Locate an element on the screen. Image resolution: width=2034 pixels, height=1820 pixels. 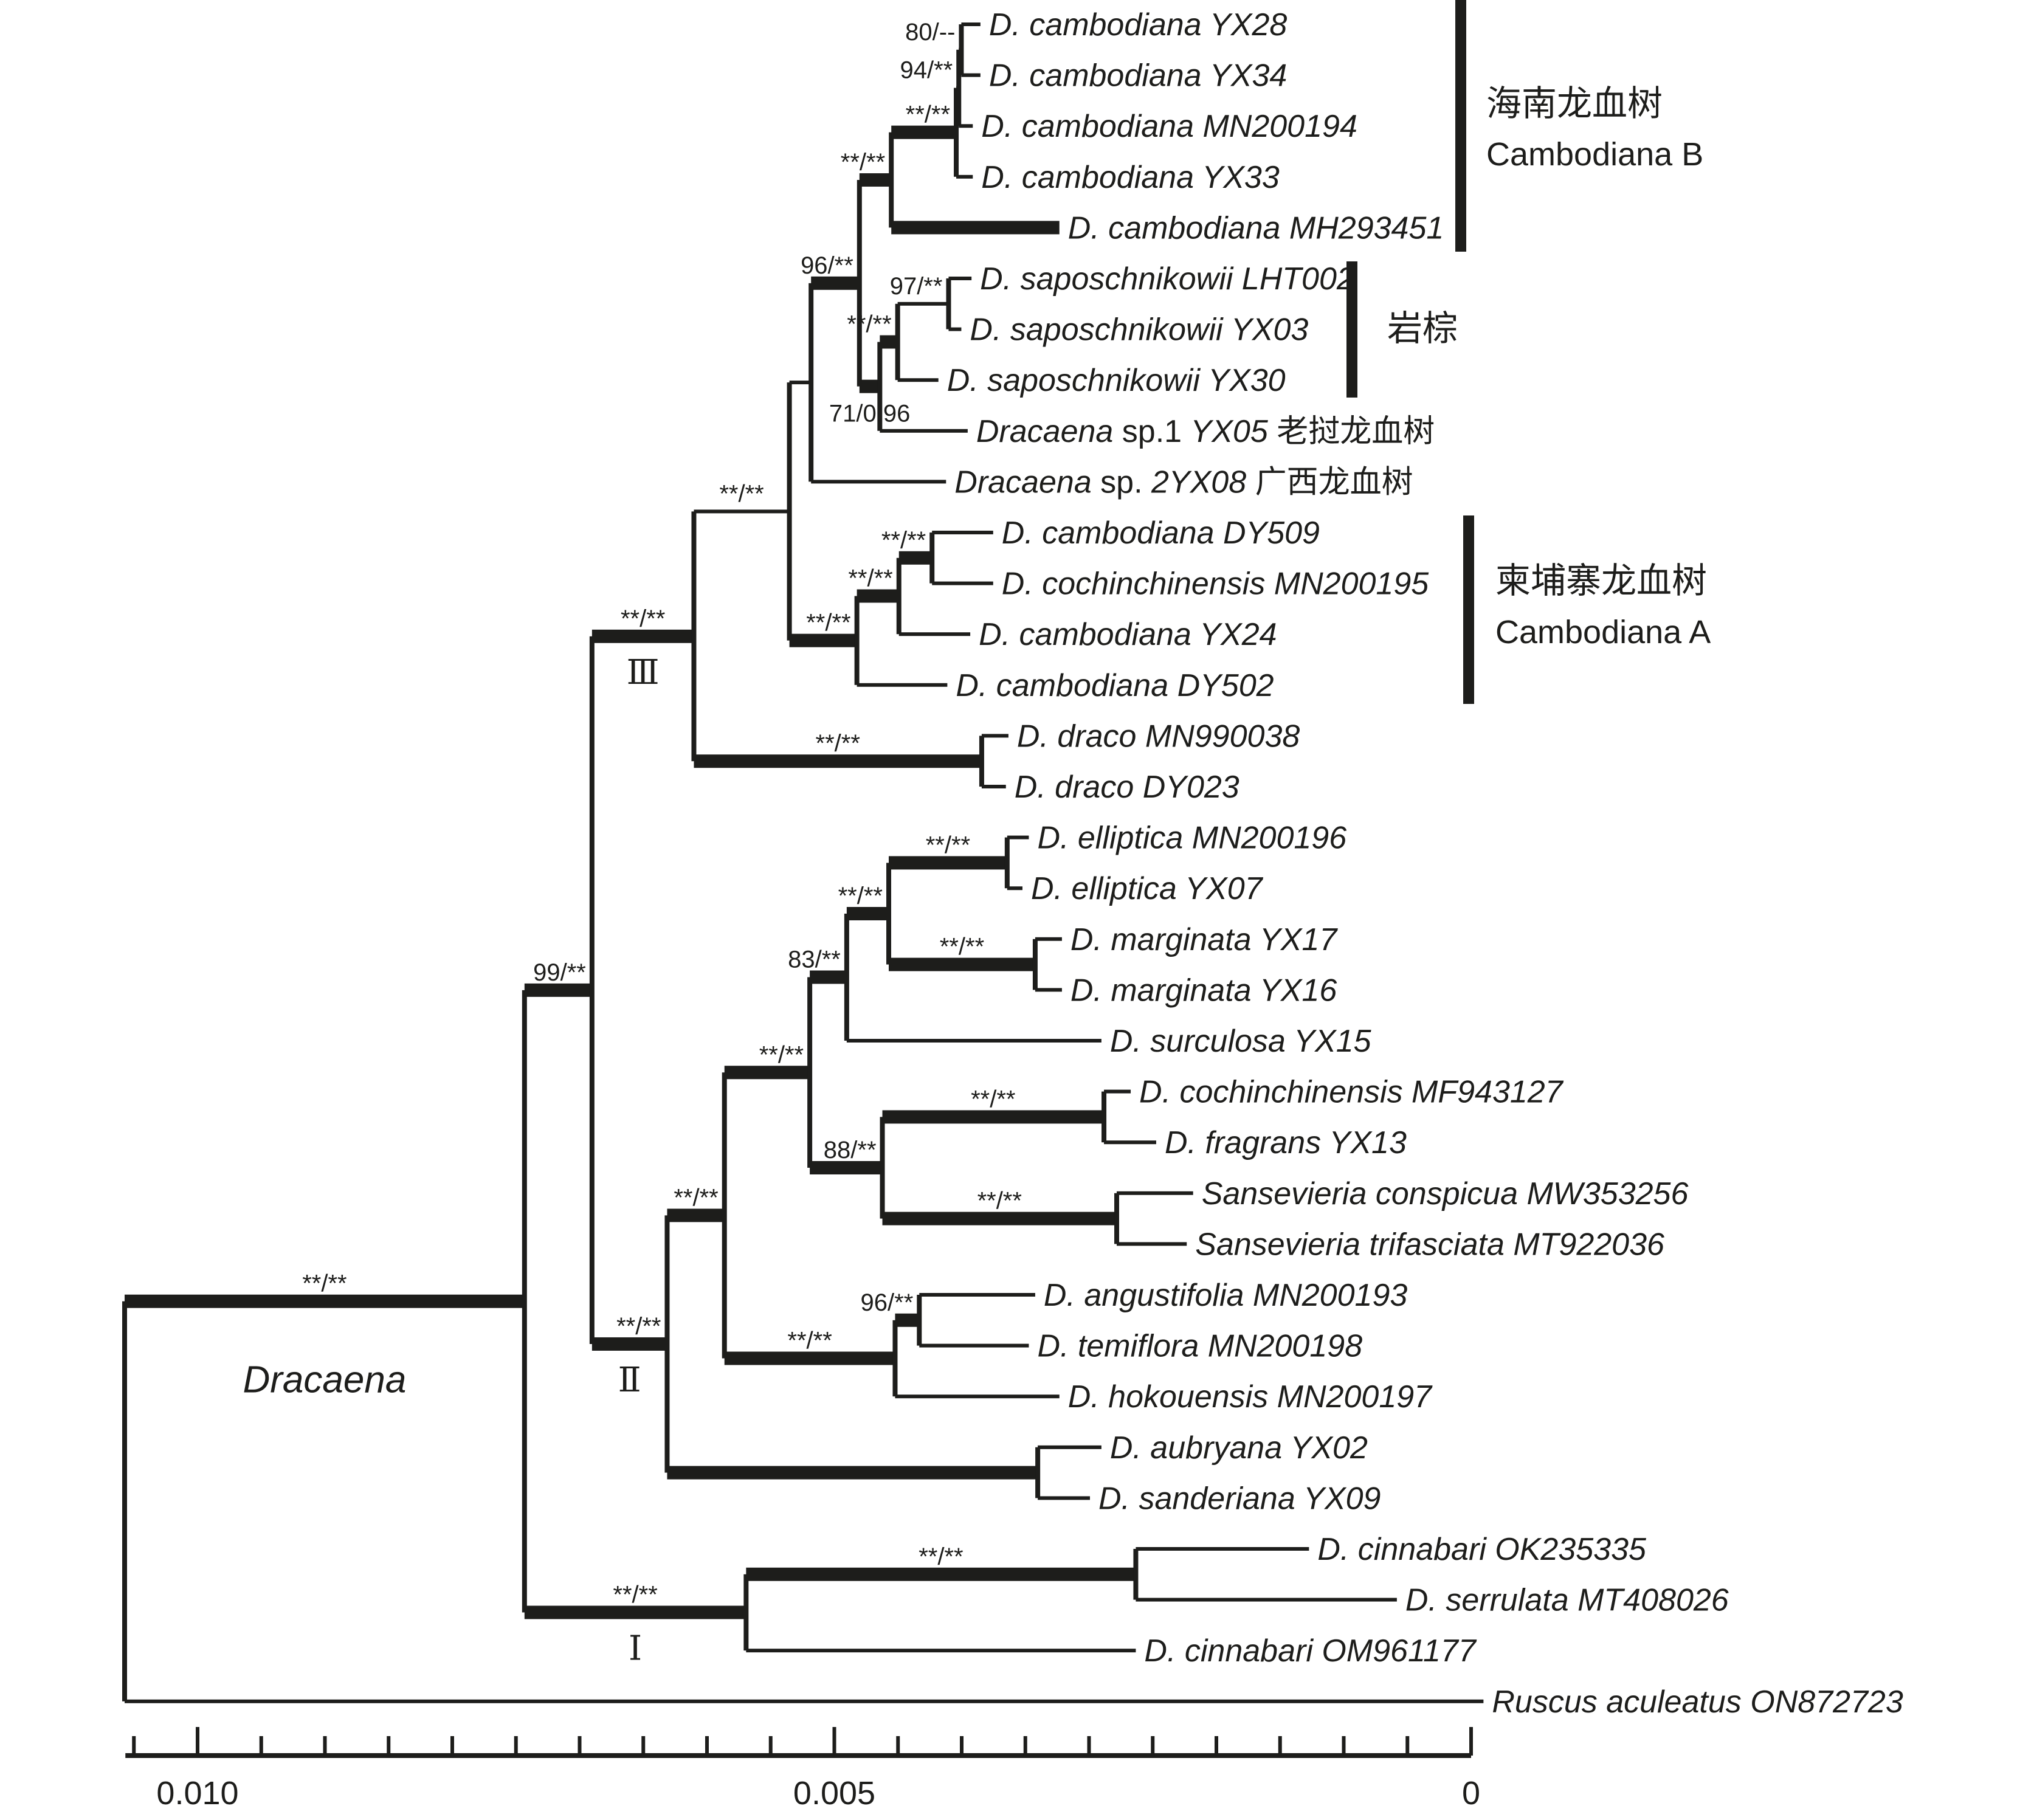
genus-label: Dracaena is located at coordinates (325, 1380).